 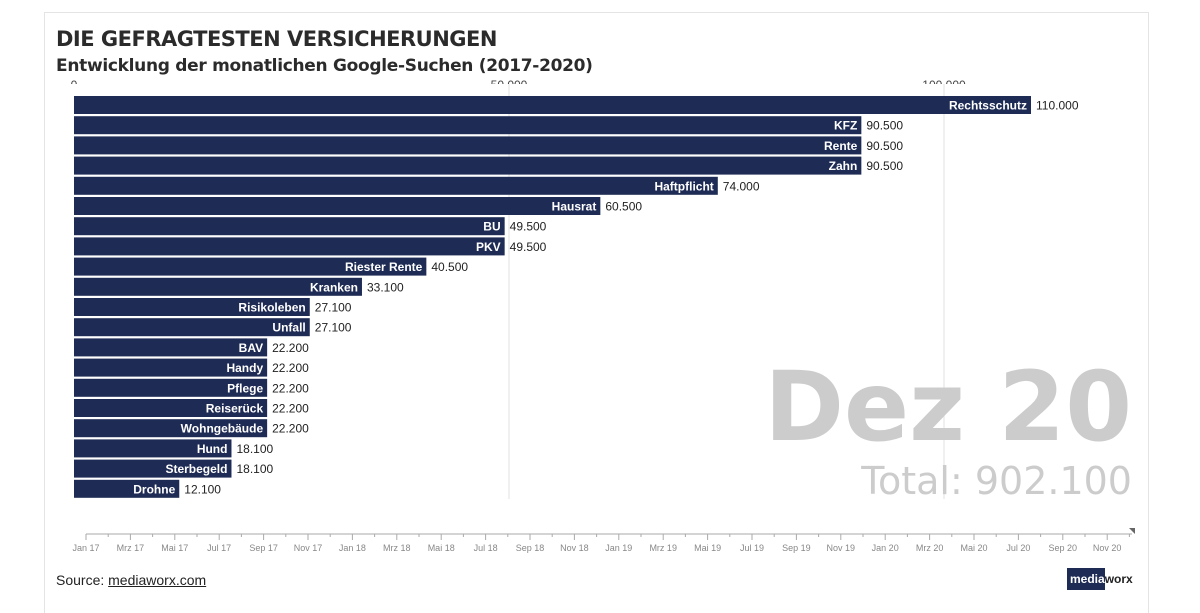 I want to click on timeline-label-18: Jan 20, so click(x=885, y=548).